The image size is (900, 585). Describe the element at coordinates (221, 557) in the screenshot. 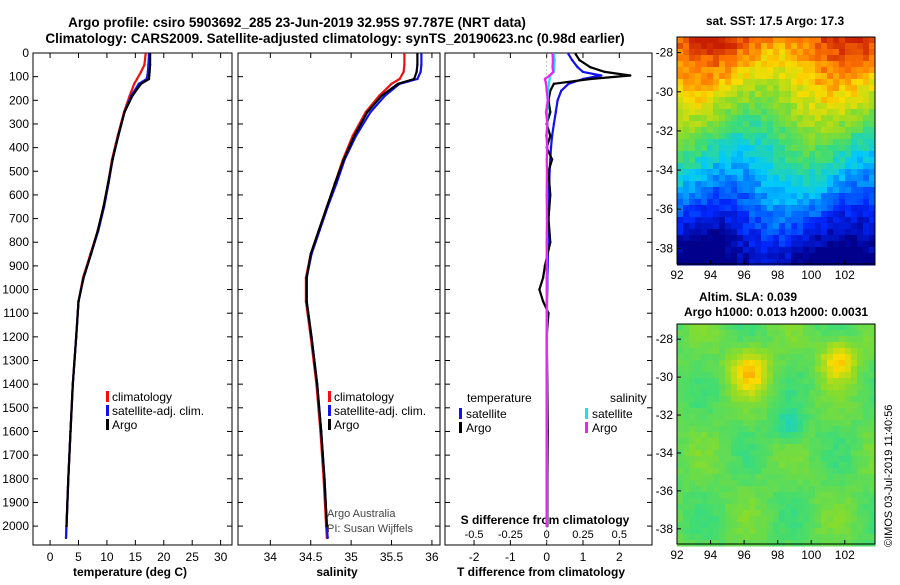

I see `temperature-xtick-label: 30` at that location.